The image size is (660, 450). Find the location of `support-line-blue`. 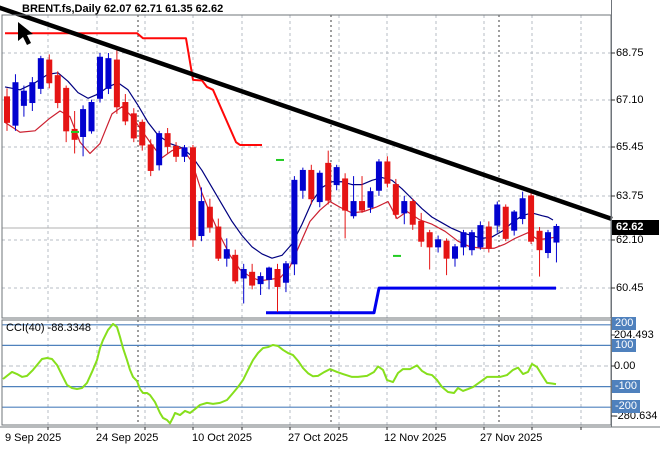

support-line-blue is located at coordinates (411, 300).